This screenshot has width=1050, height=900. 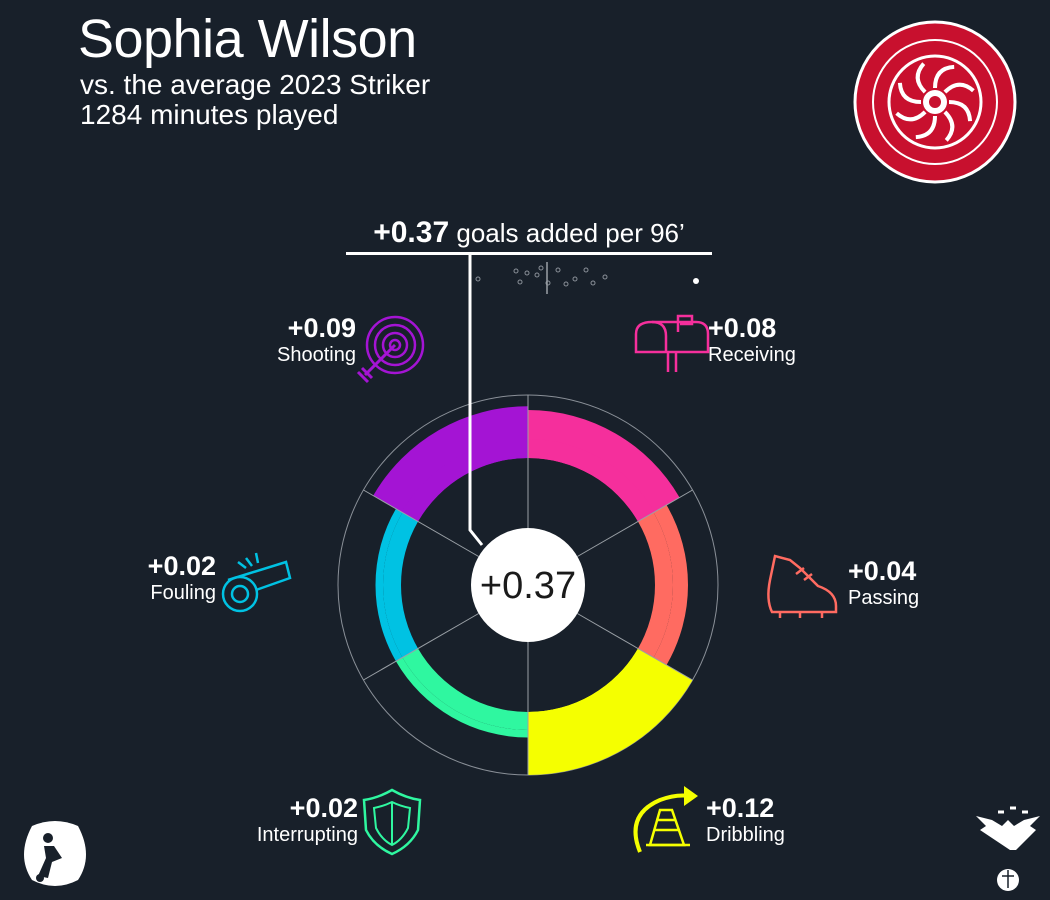 What do you see at coordinates (935, 102) in the screenshot?
I see `portland-thorns-logo` at bounding box center [935, 102].